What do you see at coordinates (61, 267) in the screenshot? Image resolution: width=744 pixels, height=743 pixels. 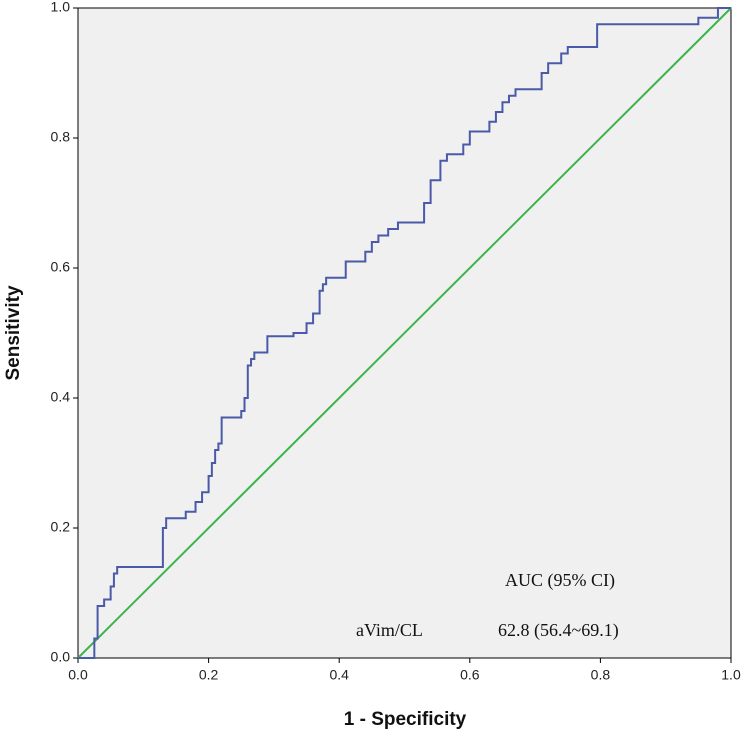 I see `y-tick-label: 0.6` at bounding box center [61, 267].